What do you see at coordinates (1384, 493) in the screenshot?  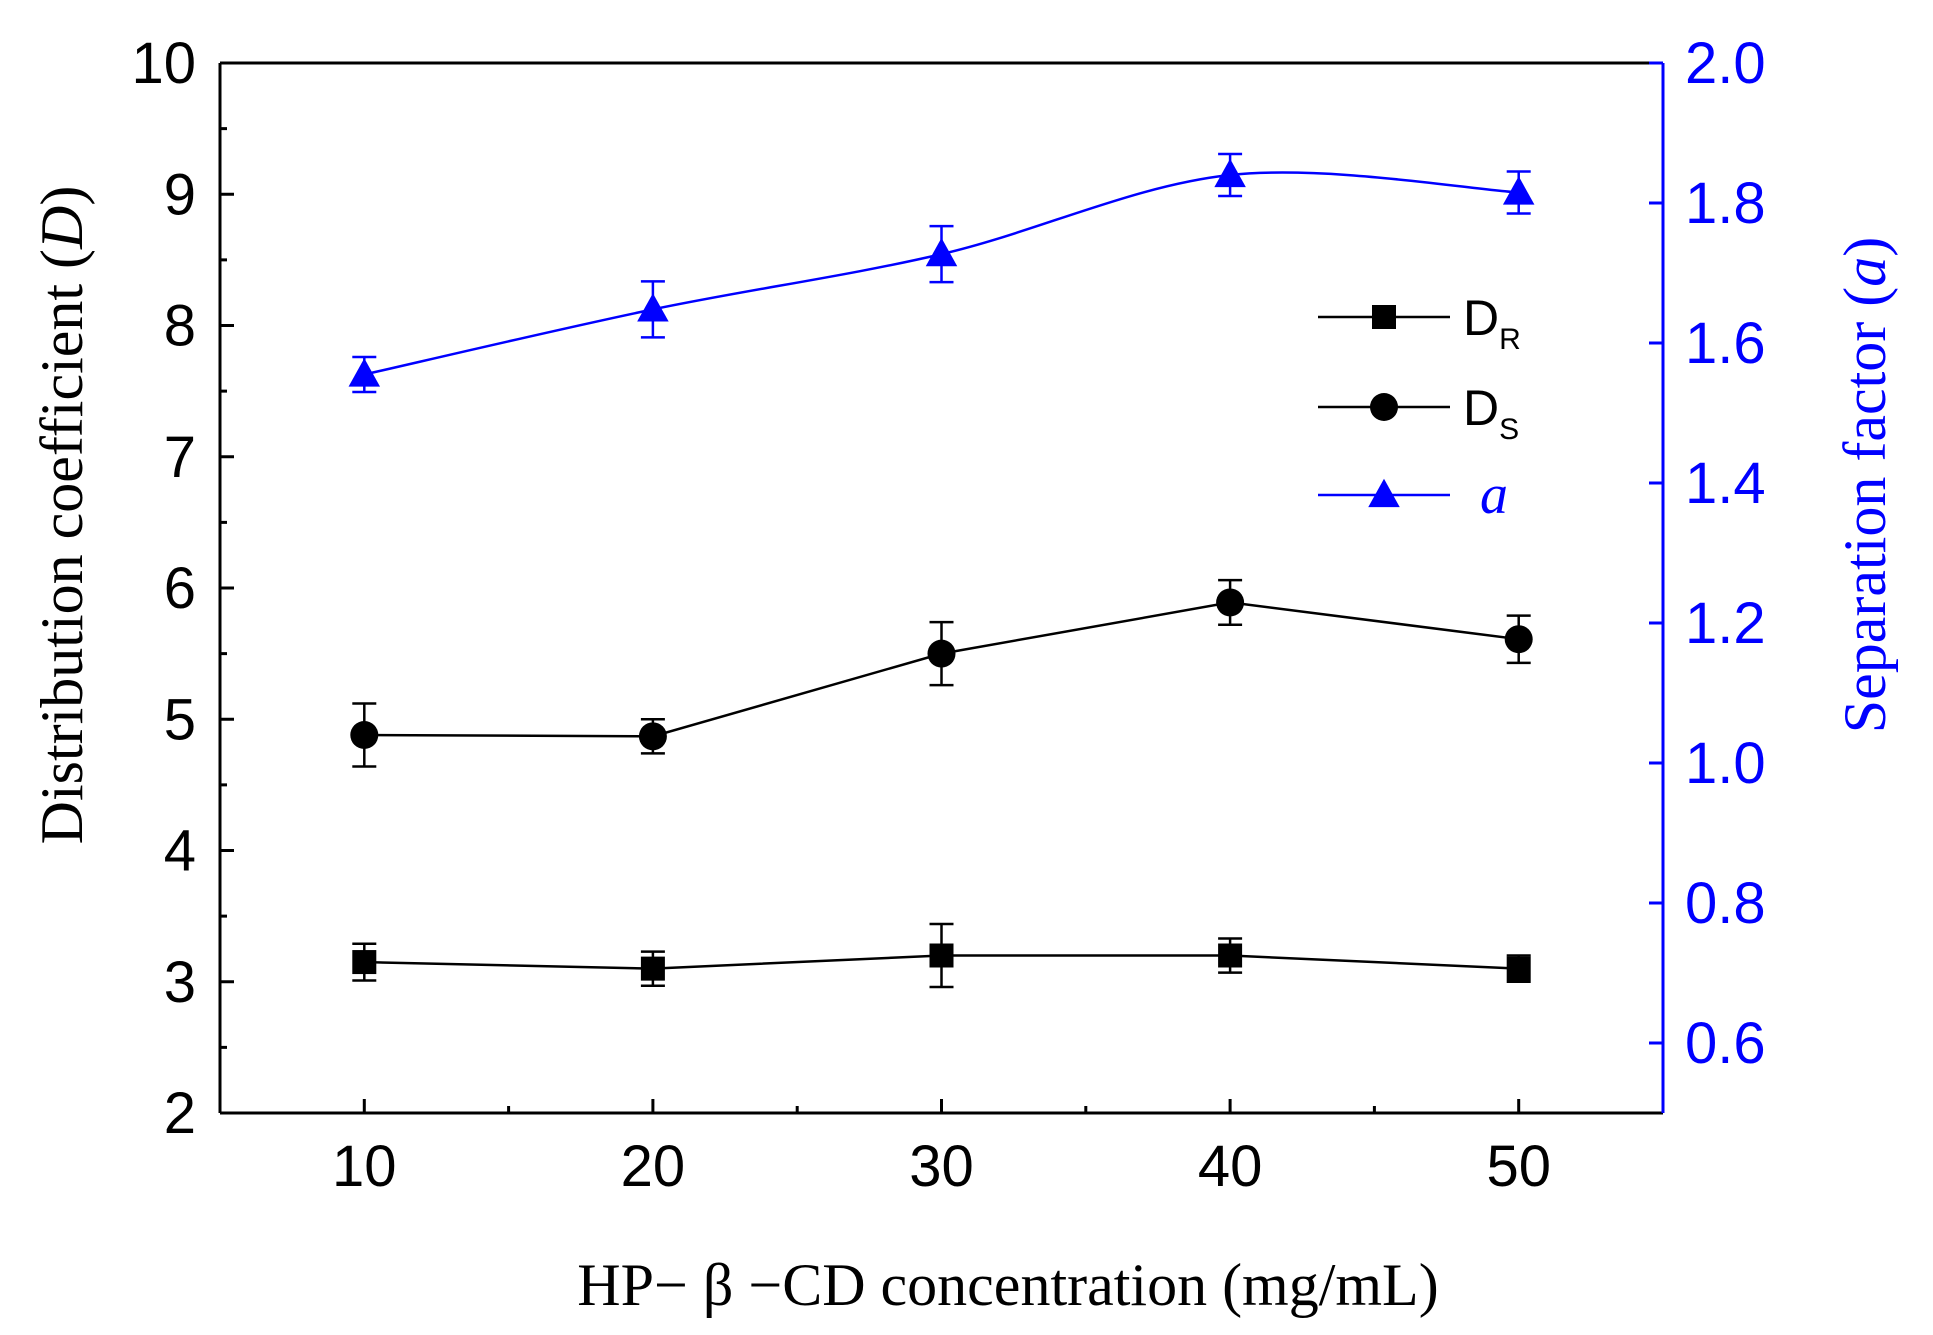 I see `legend-marker-triangle` at bounding box center [1384, 493].